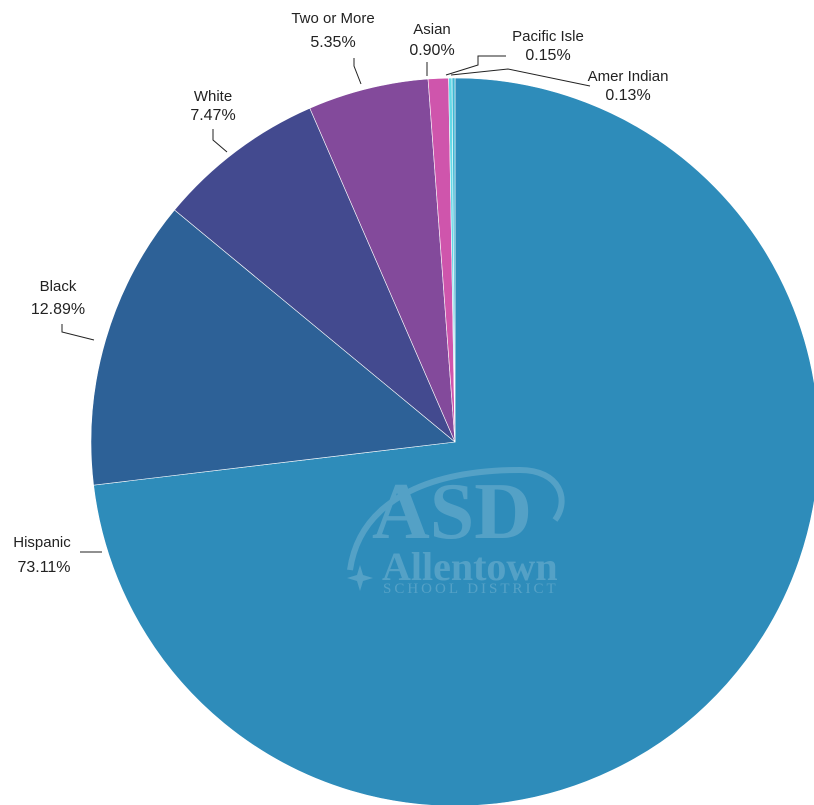 The height and width of the screenshot is (805, 814). I want to click on leader-line-white, so click(220, 141).